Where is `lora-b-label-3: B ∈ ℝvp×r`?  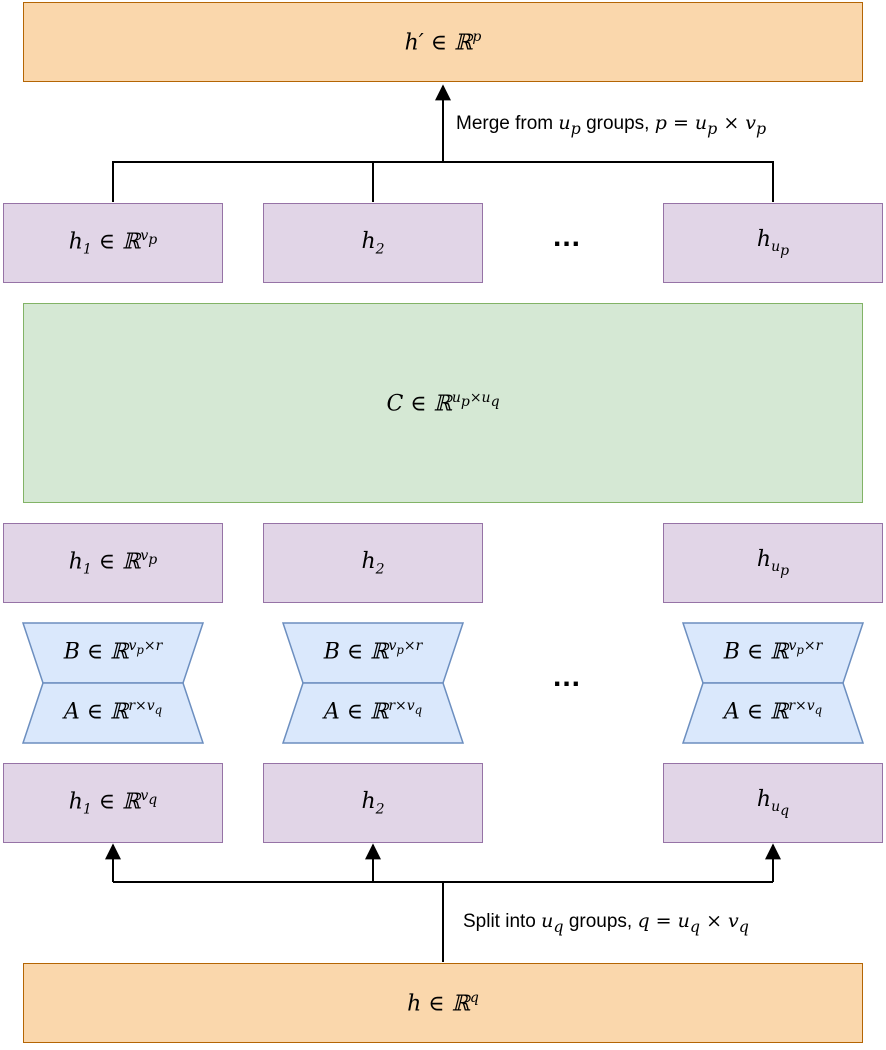 lora-b-label-3: B ∈ ℝvp×r is located at coordinates (773, 651).